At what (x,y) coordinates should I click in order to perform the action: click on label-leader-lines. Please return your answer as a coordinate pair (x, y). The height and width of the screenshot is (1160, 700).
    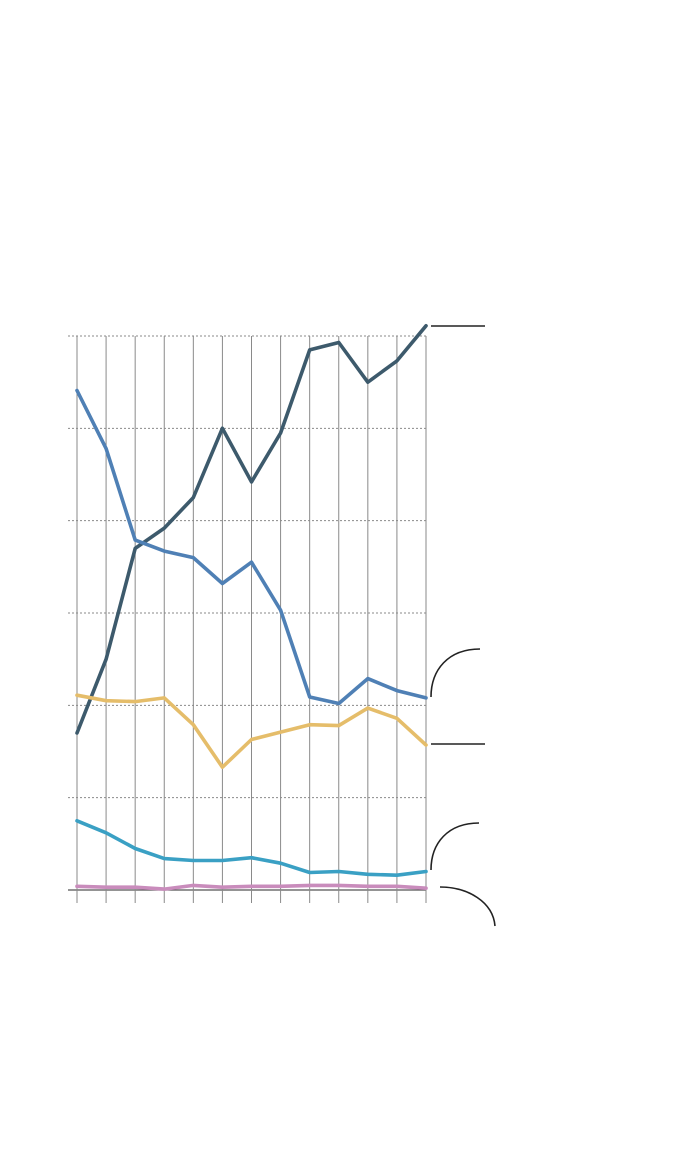
    Looking at the image, I should click on (463, 626).